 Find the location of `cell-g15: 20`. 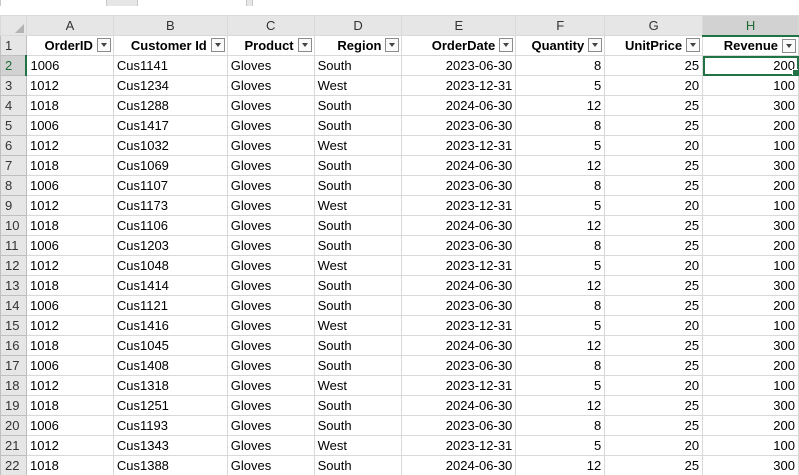

cell-g15: 20 is located at coordinates (654, 325).